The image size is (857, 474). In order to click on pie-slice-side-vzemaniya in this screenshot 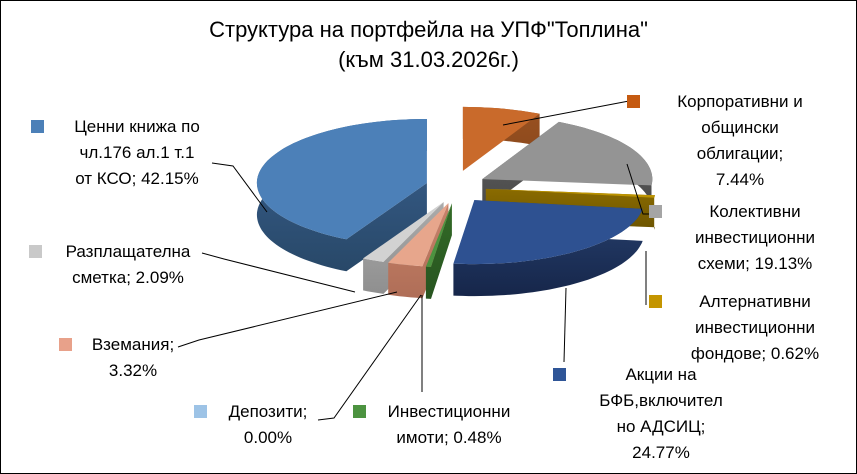, I will do `click(418, 251)`.